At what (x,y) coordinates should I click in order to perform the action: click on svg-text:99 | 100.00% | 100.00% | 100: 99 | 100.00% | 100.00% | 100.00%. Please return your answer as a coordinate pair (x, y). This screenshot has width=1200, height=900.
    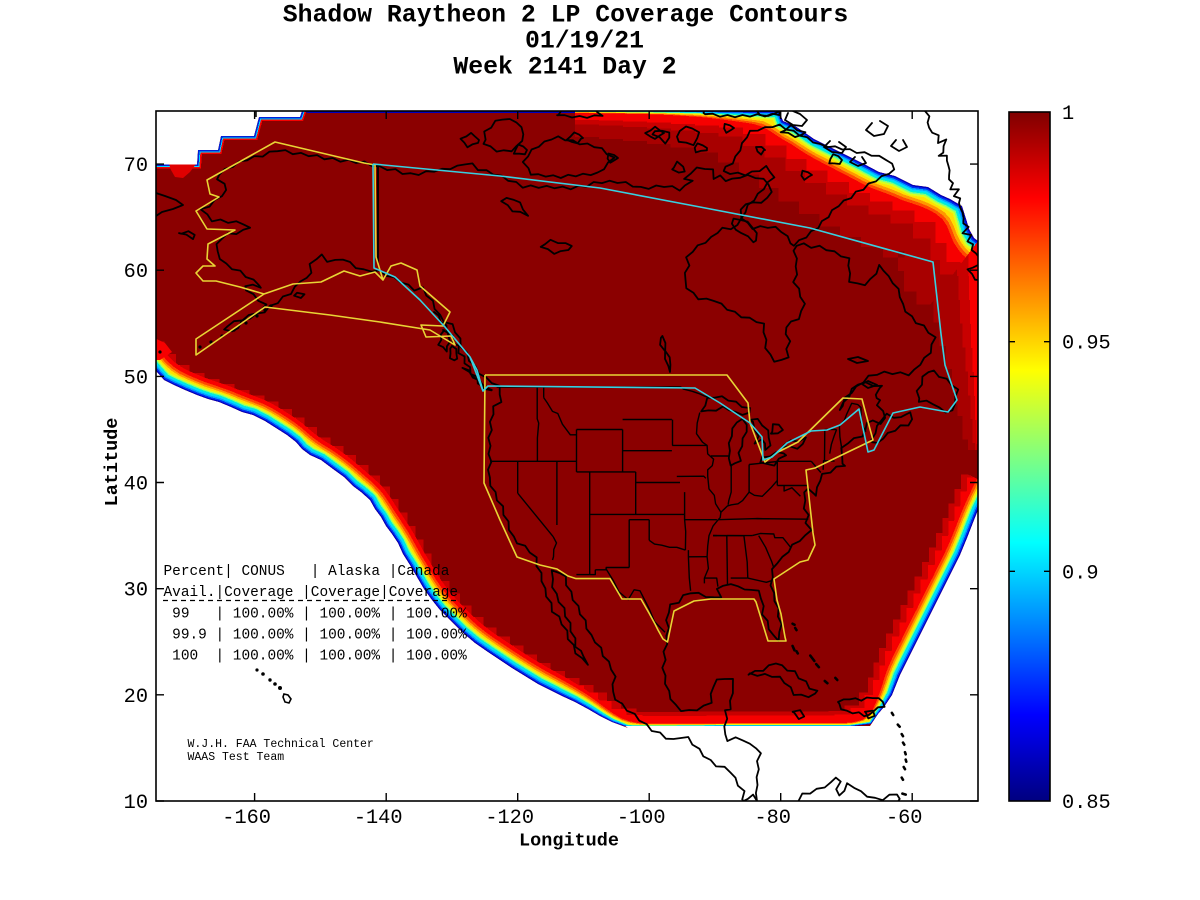
    Looking at the image, I should click on (316, 615).